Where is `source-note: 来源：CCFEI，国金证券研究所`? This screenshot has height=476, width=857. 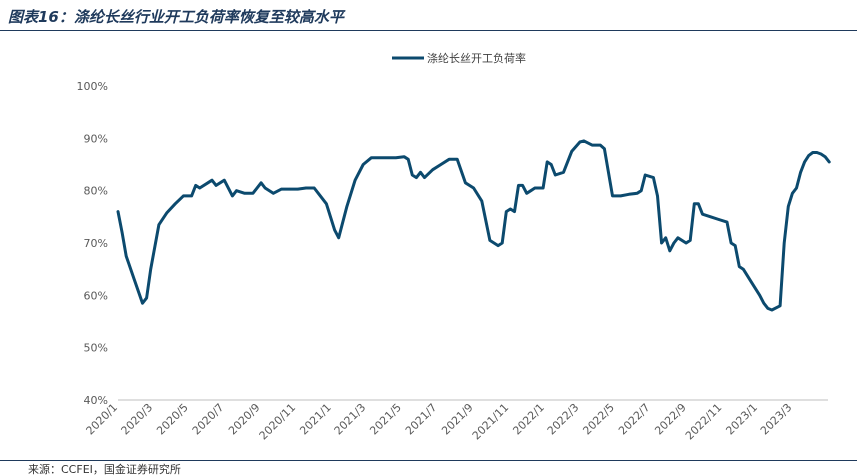 source-note: 来源：CCFEI，国金证券研究所 is located at coordinates (104, 469).